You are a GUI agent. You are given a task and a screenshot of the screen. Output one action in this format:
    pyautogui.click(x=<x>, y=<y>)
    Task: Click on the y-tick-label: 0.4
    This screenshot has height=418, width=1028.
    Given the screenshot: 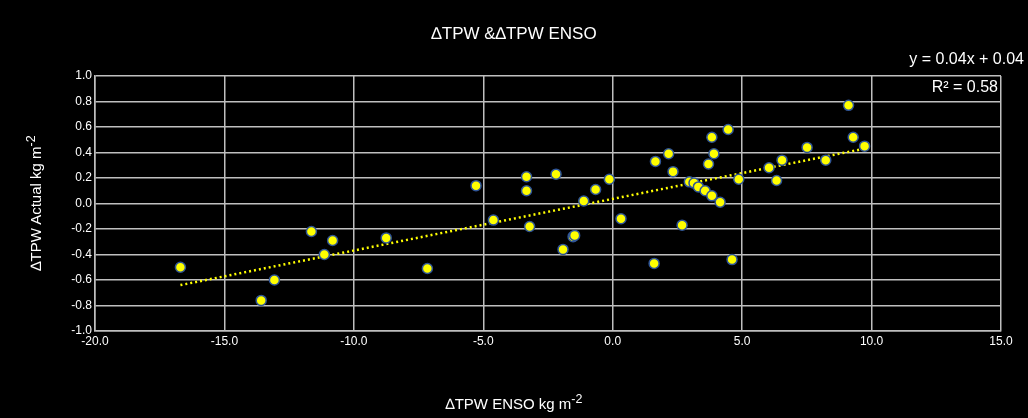 What is the action you would take?
    pyautogui.click(x=84, y=151)
    